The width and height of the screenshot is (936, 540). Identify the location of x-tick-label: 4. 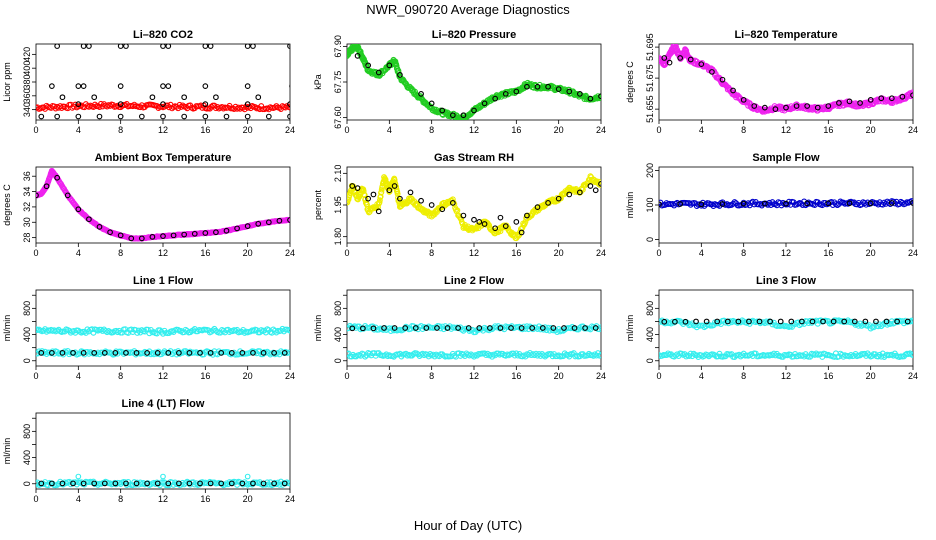
(78, 499).